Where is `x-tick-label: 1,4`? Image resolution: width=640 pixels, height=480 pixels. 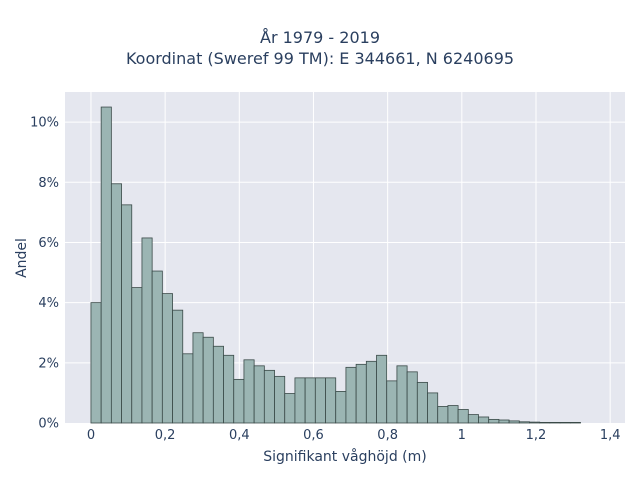
x-tick-label: 1,4 is located at coordinates (610, 435).